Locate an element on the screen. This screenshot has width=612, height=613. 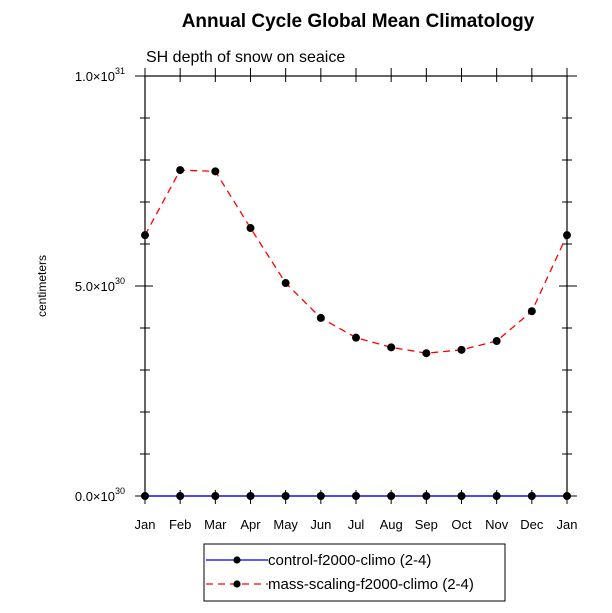
y-tick-label: 0.0×1030 is located at coordinates (100, 495).